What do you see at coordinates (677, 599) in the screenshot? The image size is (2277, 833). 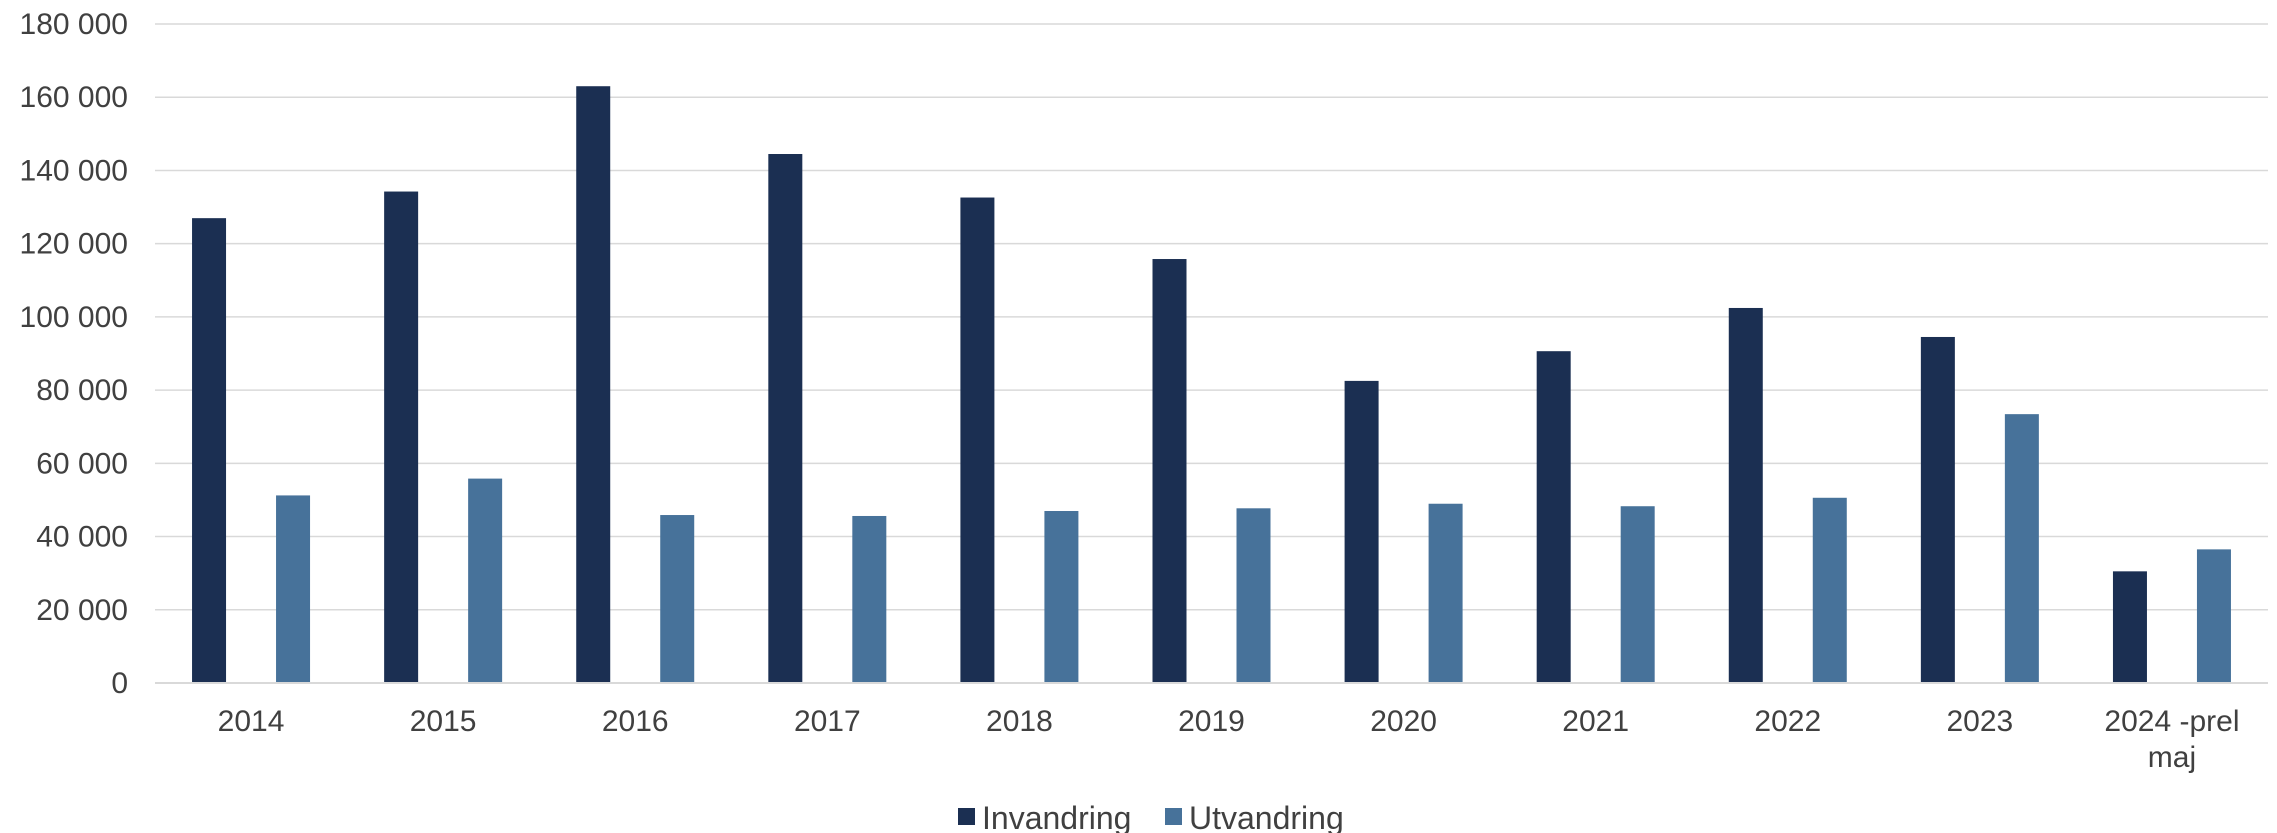 I see `bar-utvandring-2016` at bounding box center [677, 599].